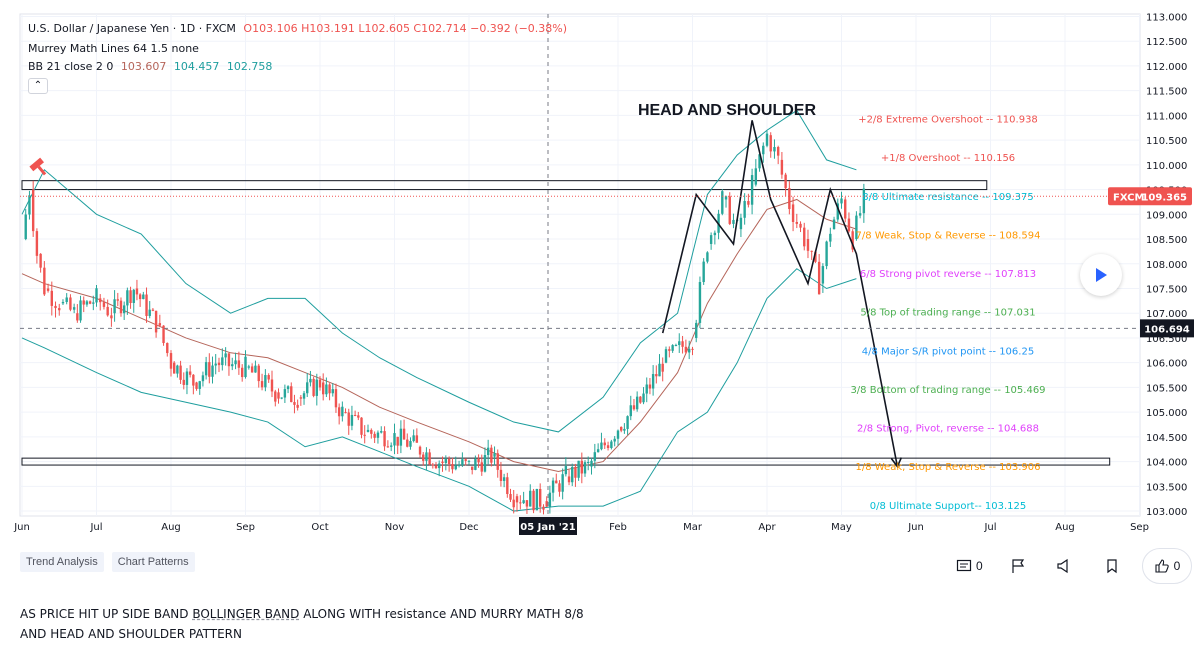 This screenshot has height=646, width=1200. Describe the element at coordinates (1112, 566) in the screenshot. I see `bookmark-button` at that location.